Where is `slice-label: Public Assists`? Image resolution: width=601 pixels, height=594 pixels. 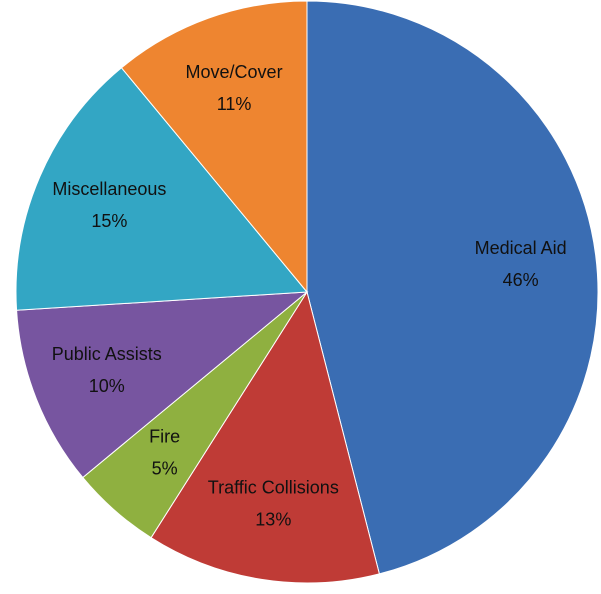 slice-label: Public Assists is located at coordinates (107, 354).